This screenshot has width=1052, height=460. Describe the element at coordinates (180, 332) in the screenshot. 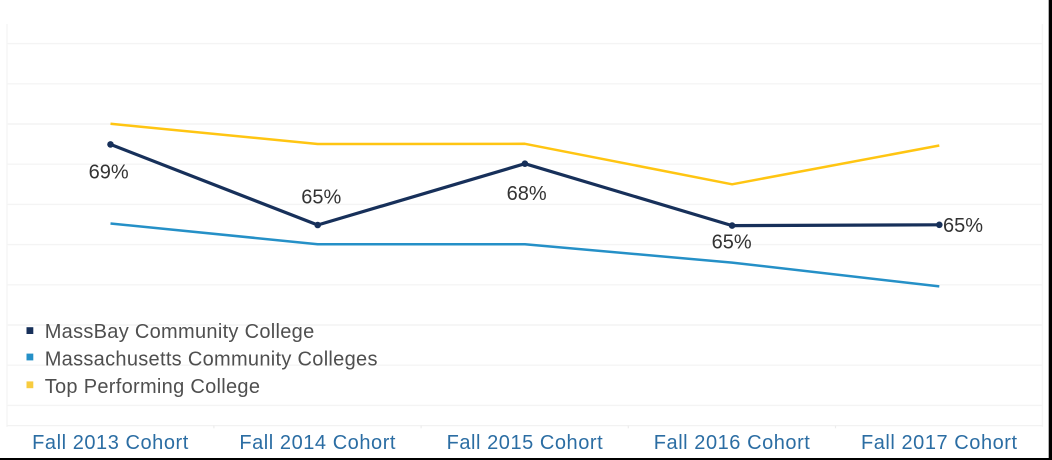

I see `svg-text: MassBay Community College` at that location.